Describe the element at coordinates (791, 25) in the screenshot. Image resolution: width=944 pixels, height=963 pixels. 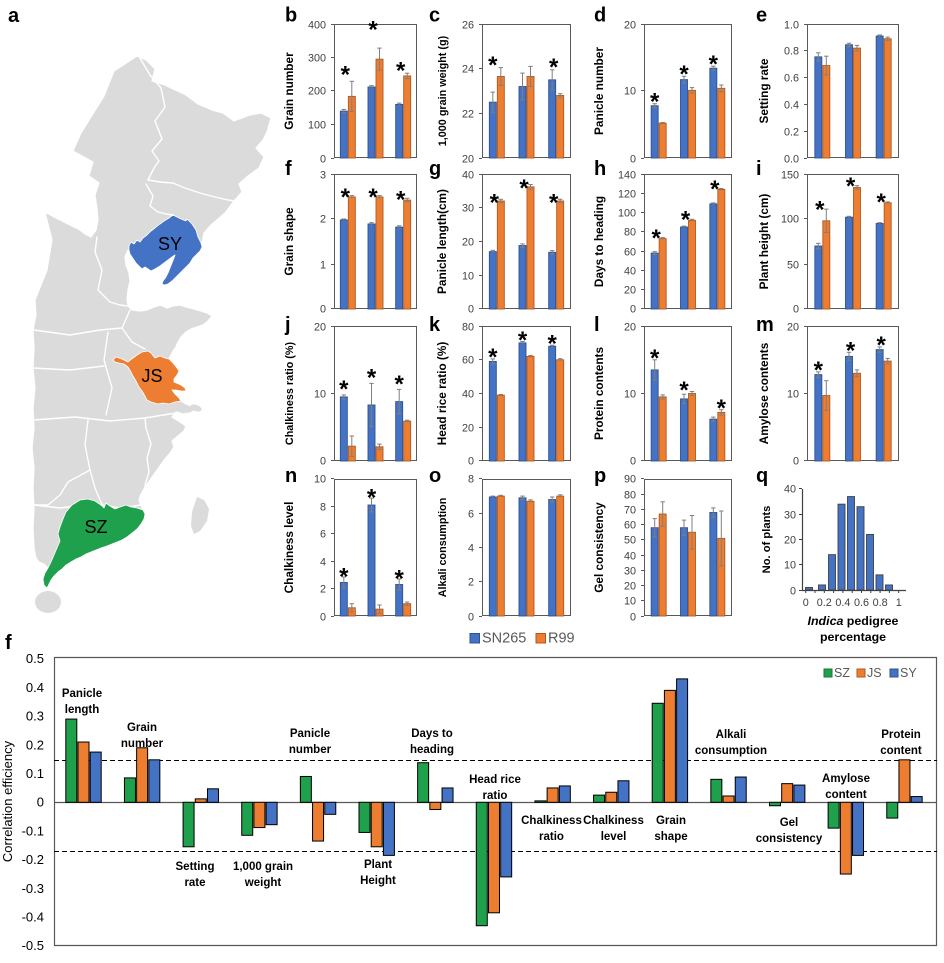
I see `svg-text: 1.0` at that location.